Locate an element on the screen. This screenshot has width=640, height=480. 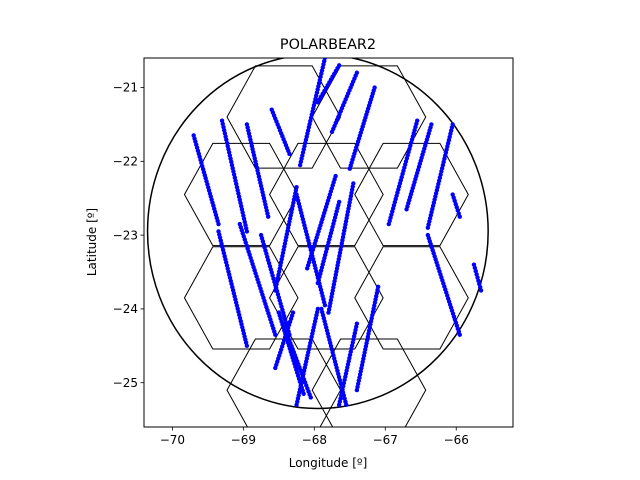
x-tick-label: −69 is located at coordinates (243, 440).